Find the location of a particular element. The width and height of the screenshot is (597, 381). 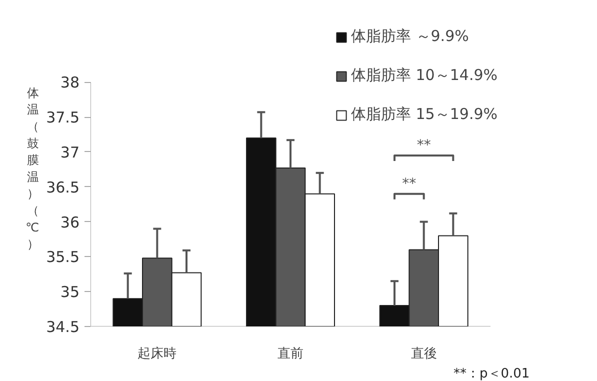

y-tick-label: 36 is located at coordinates (70, 222).